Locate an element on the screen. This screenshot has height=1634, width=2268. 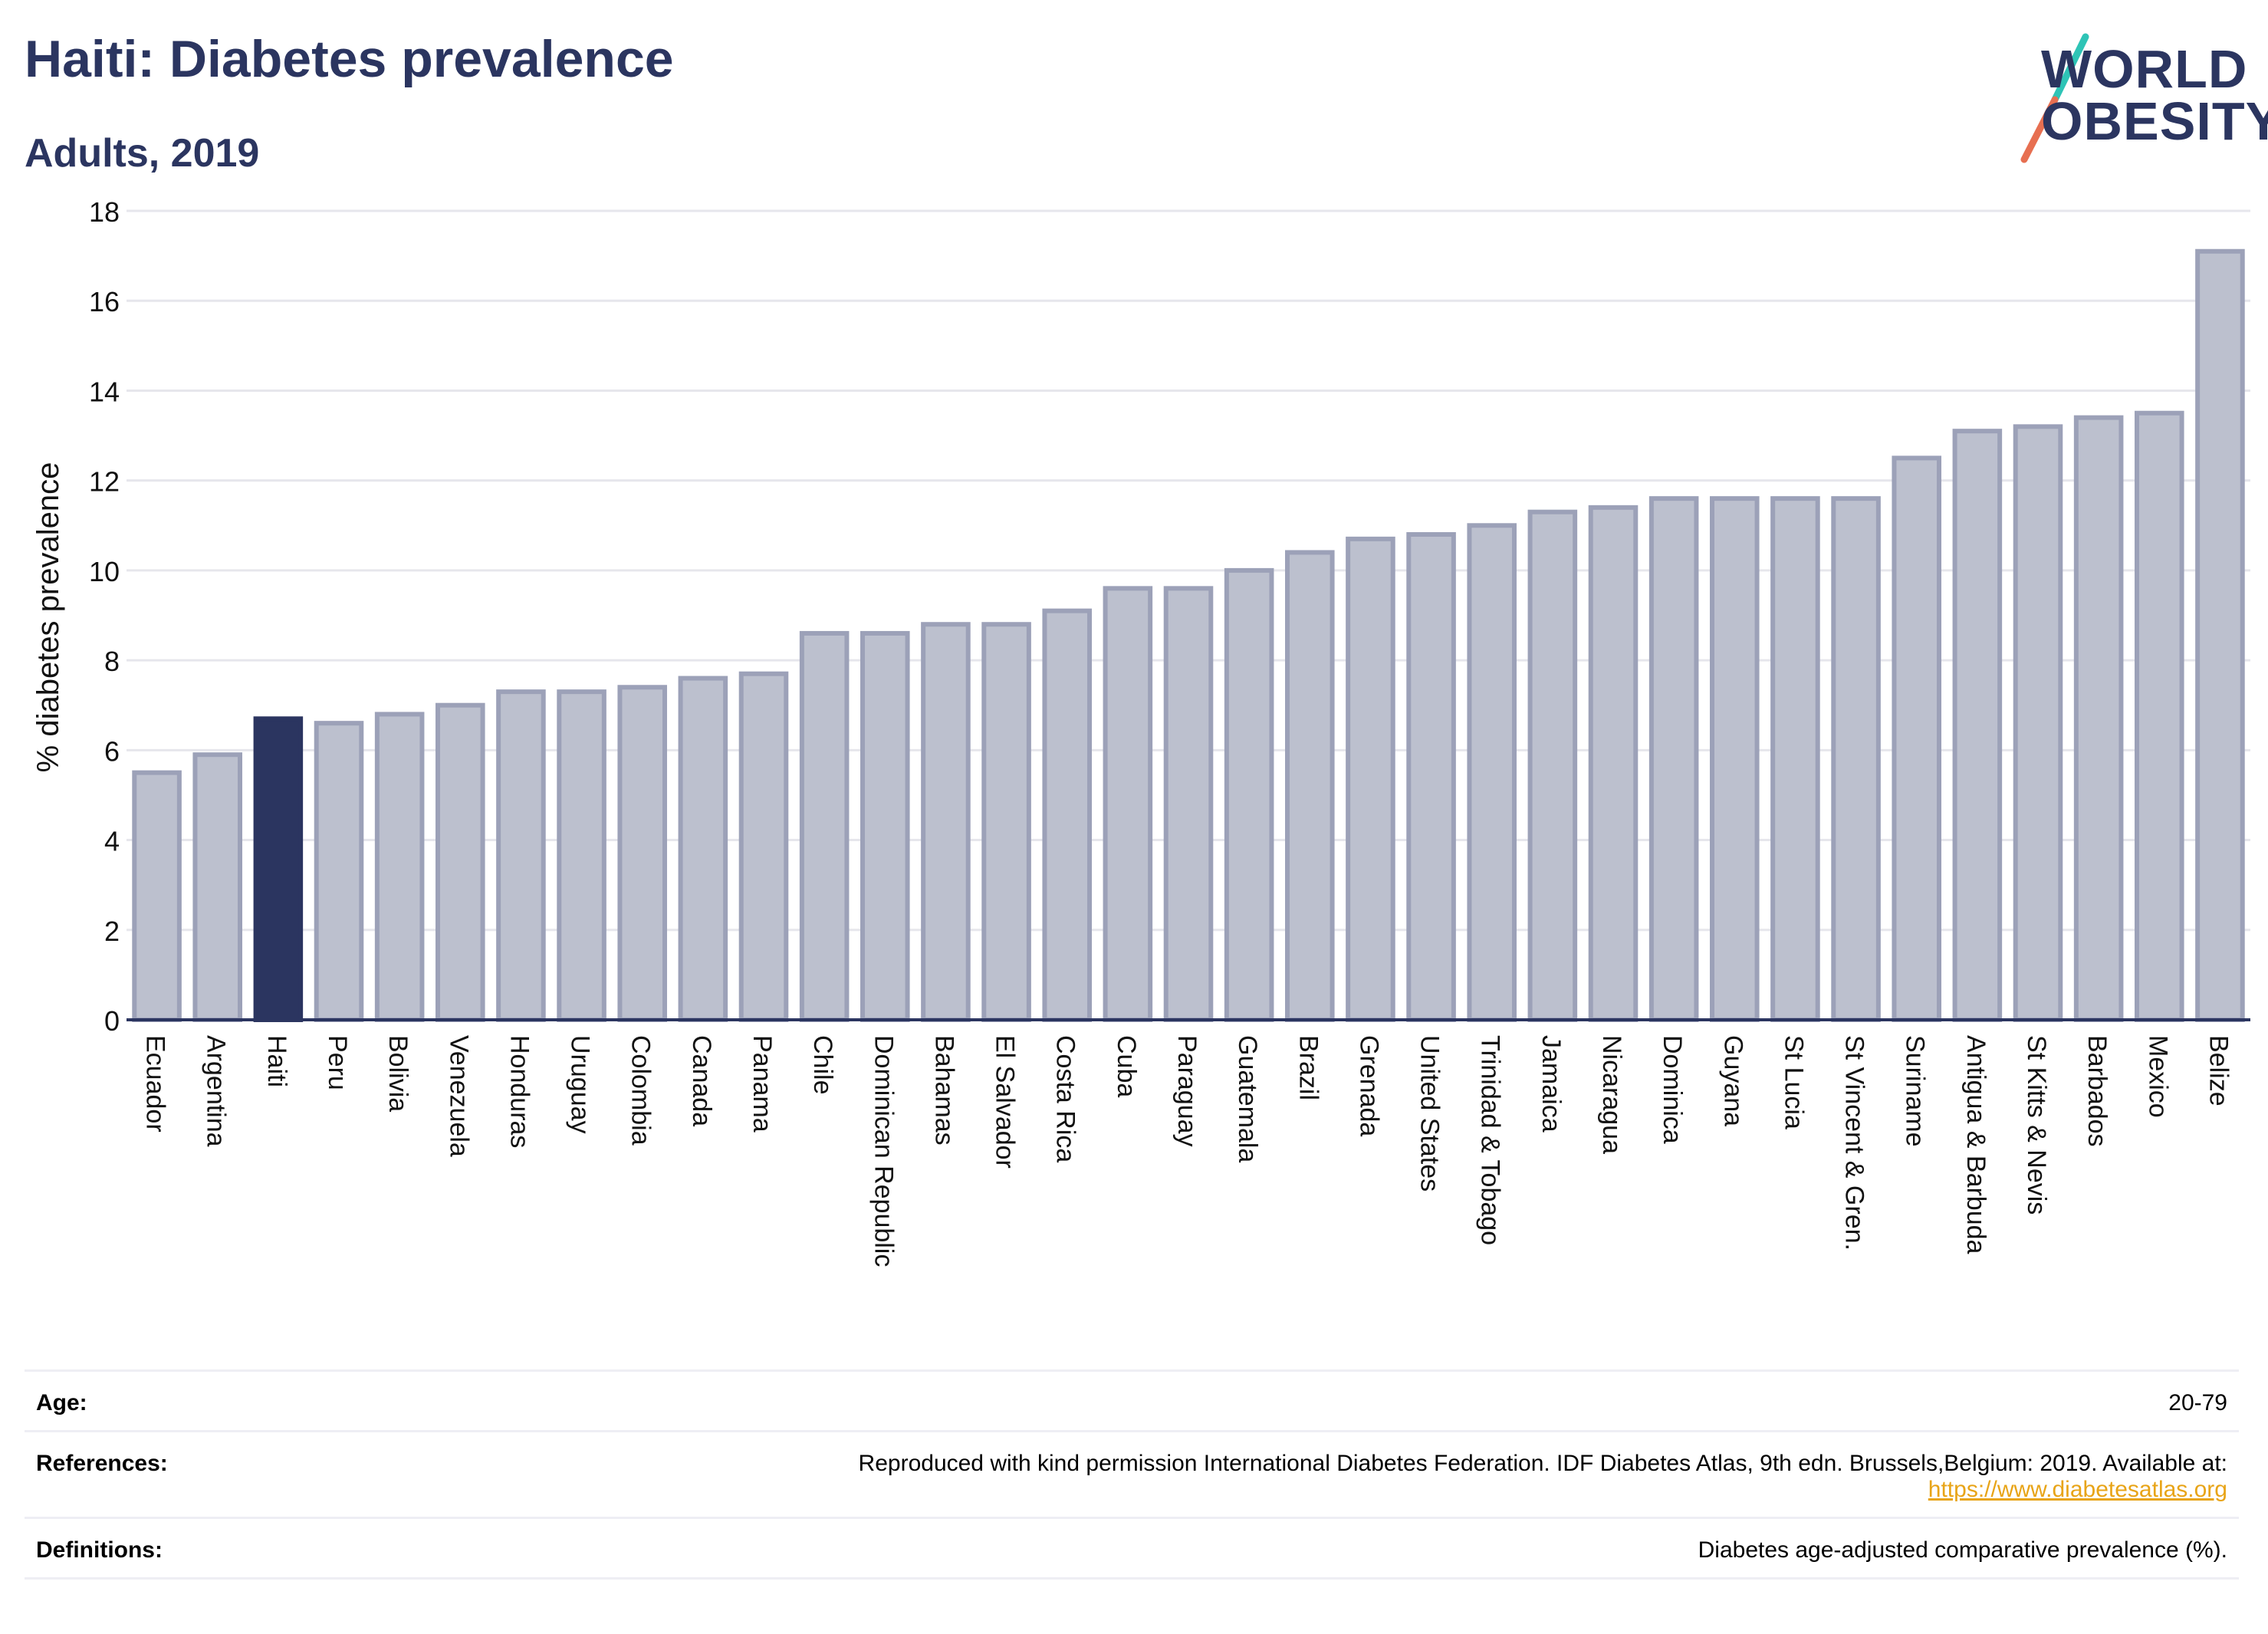
x-tick-label: Dominican Republic is located at coordinates (883, 1151).